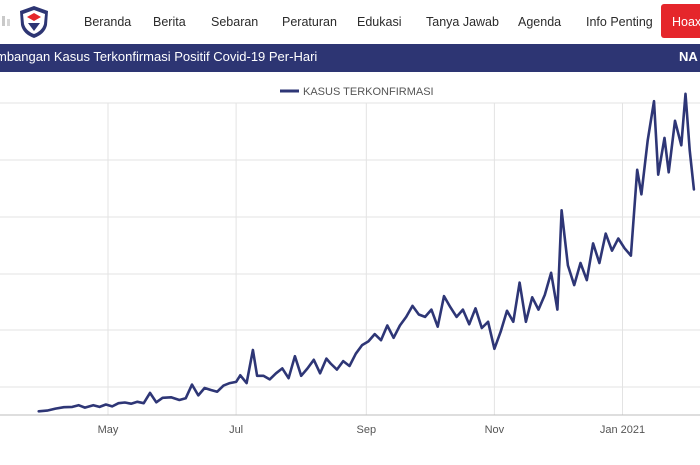 This screenshot has height=465, width=700. Describe the element at coordinates (169, 22) in the screenshot. I see `nav-item-berita: Berita` at that location.